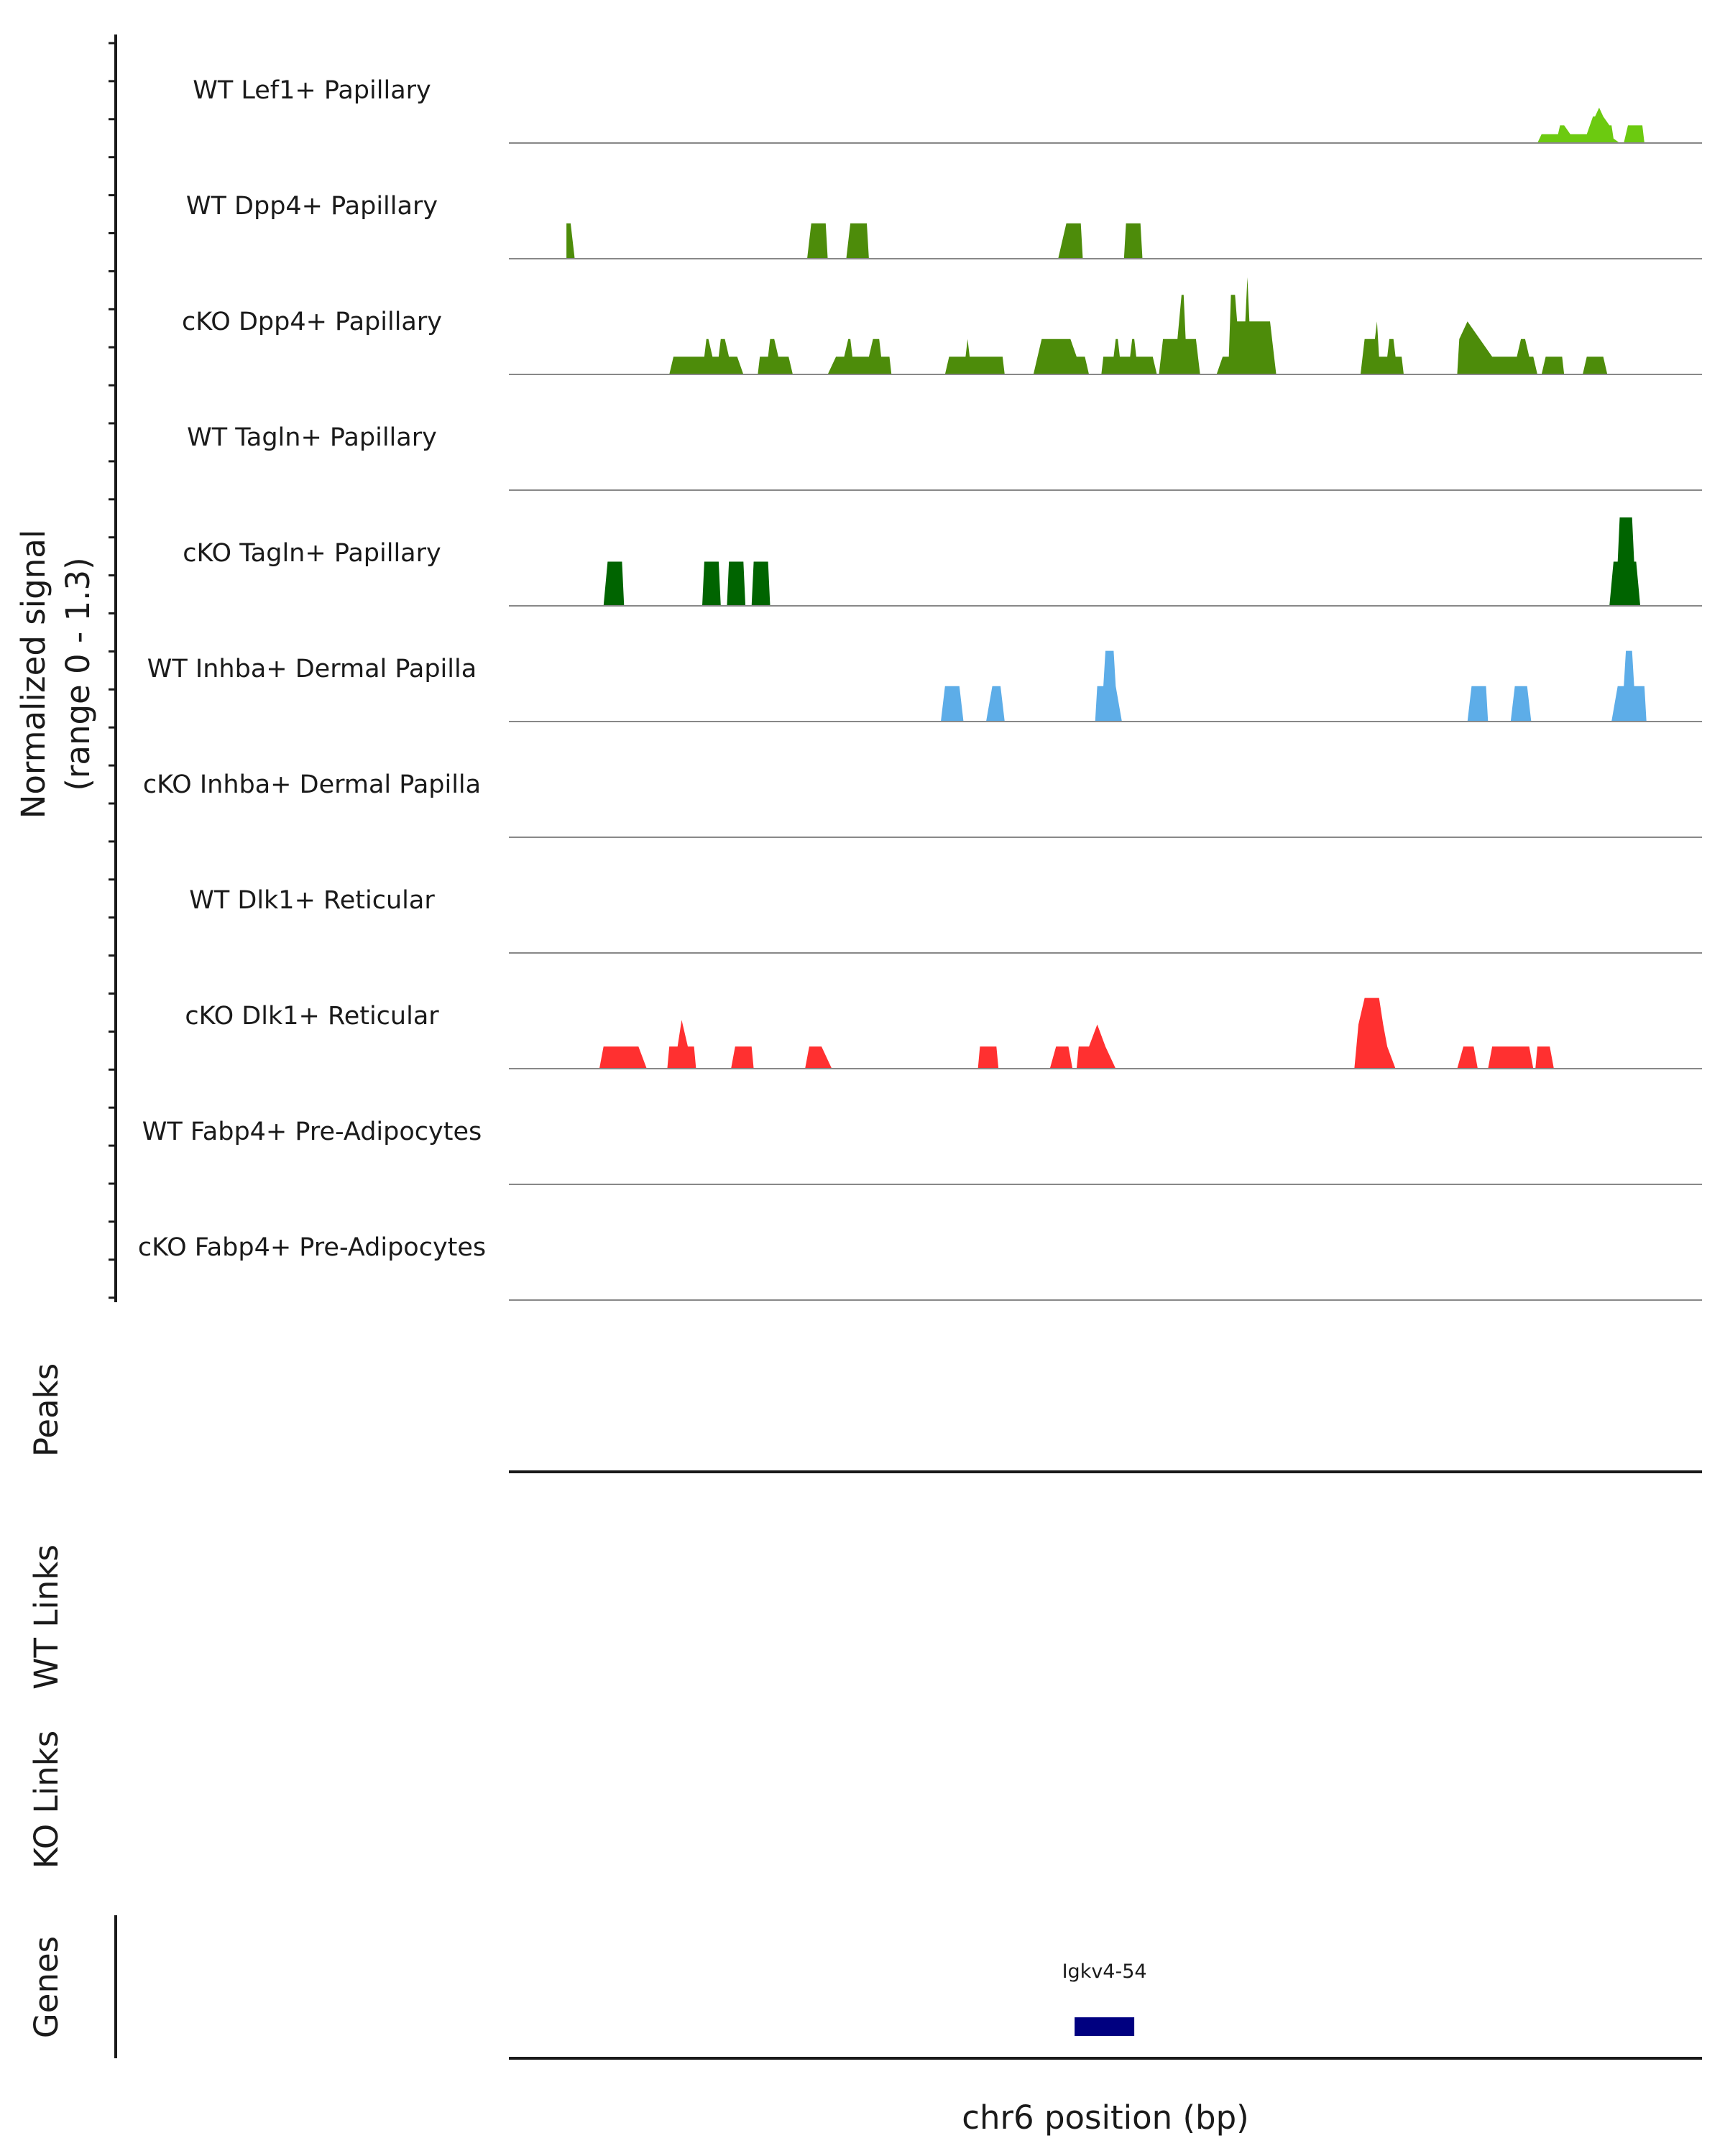  What do you see at coordinates (78, 674) in the screenshot?
I see `coverage-y-title-line2: (range 0 - 1.3)` at bounding box center [78, 674].